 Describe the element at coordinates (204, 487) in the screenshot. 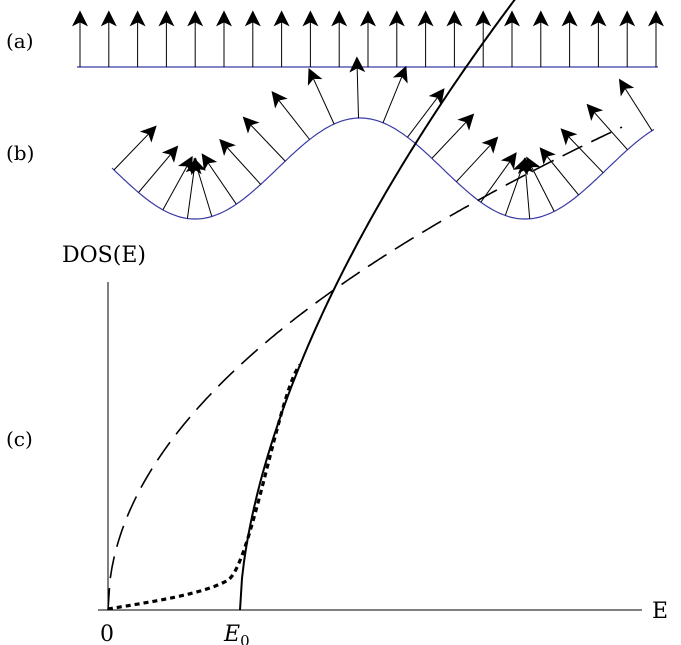

I see `curve-short-dash` at that location.